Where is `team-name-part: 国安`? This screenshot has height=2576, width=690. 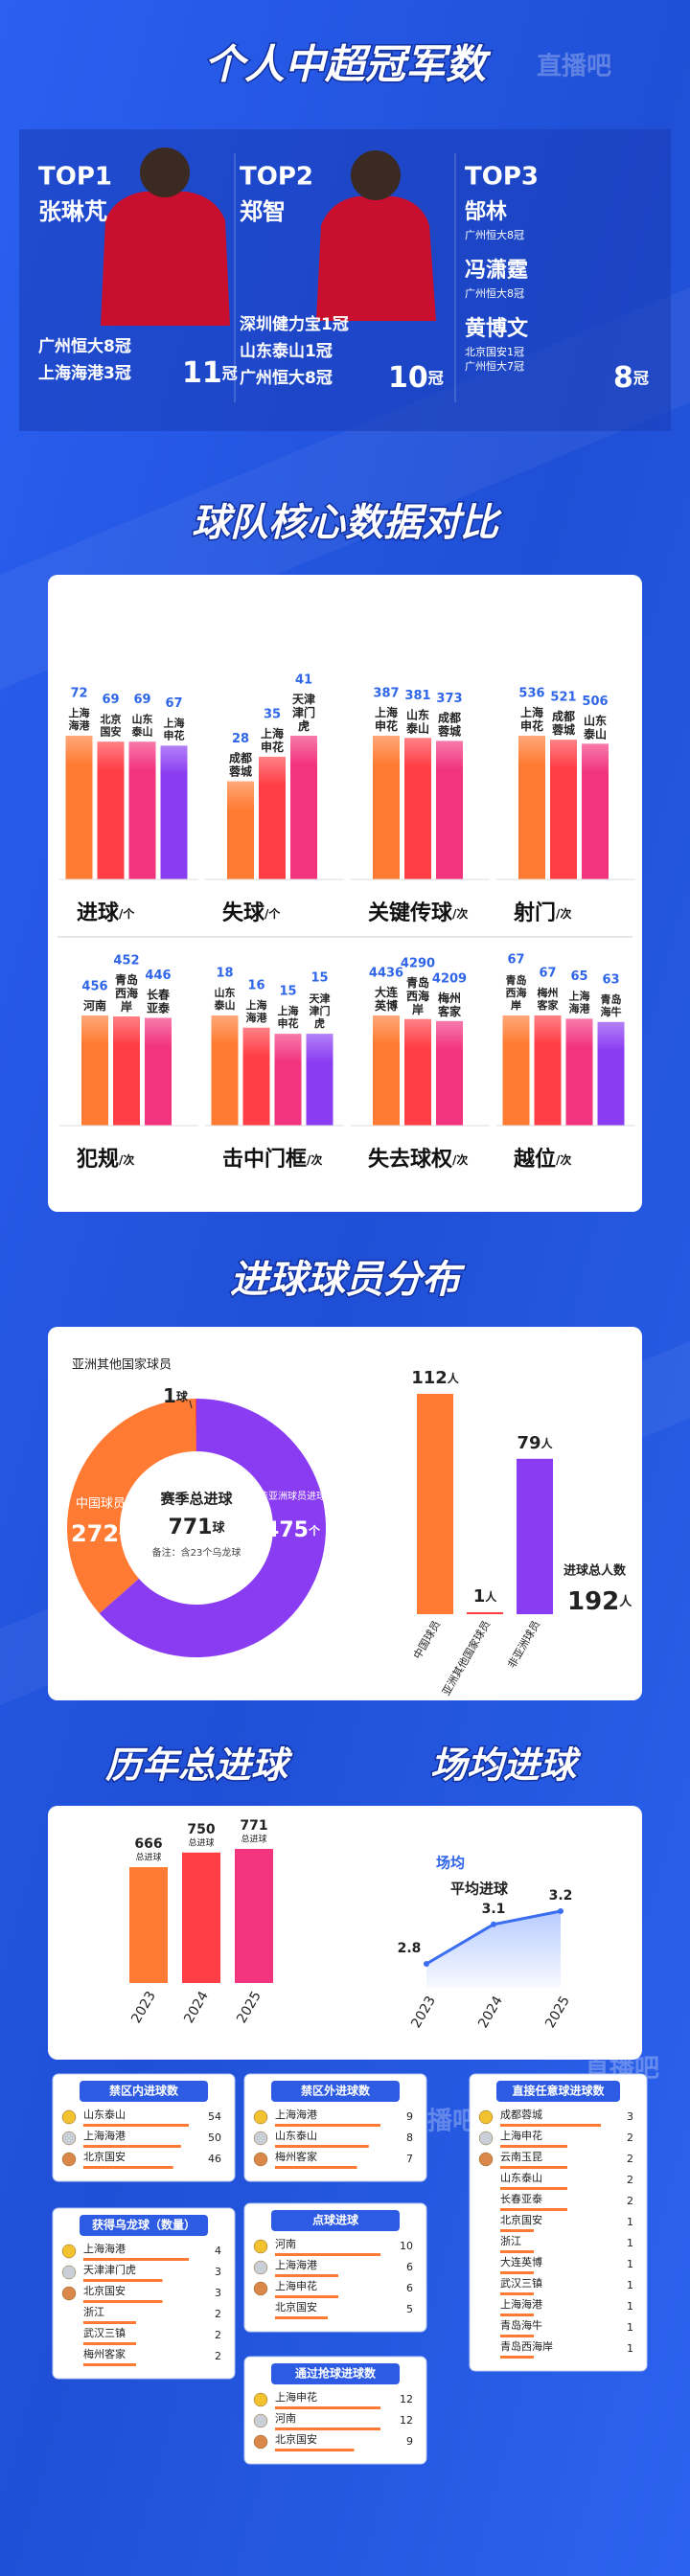
team-name-part: 国安 is located at coordinates (111, 731).